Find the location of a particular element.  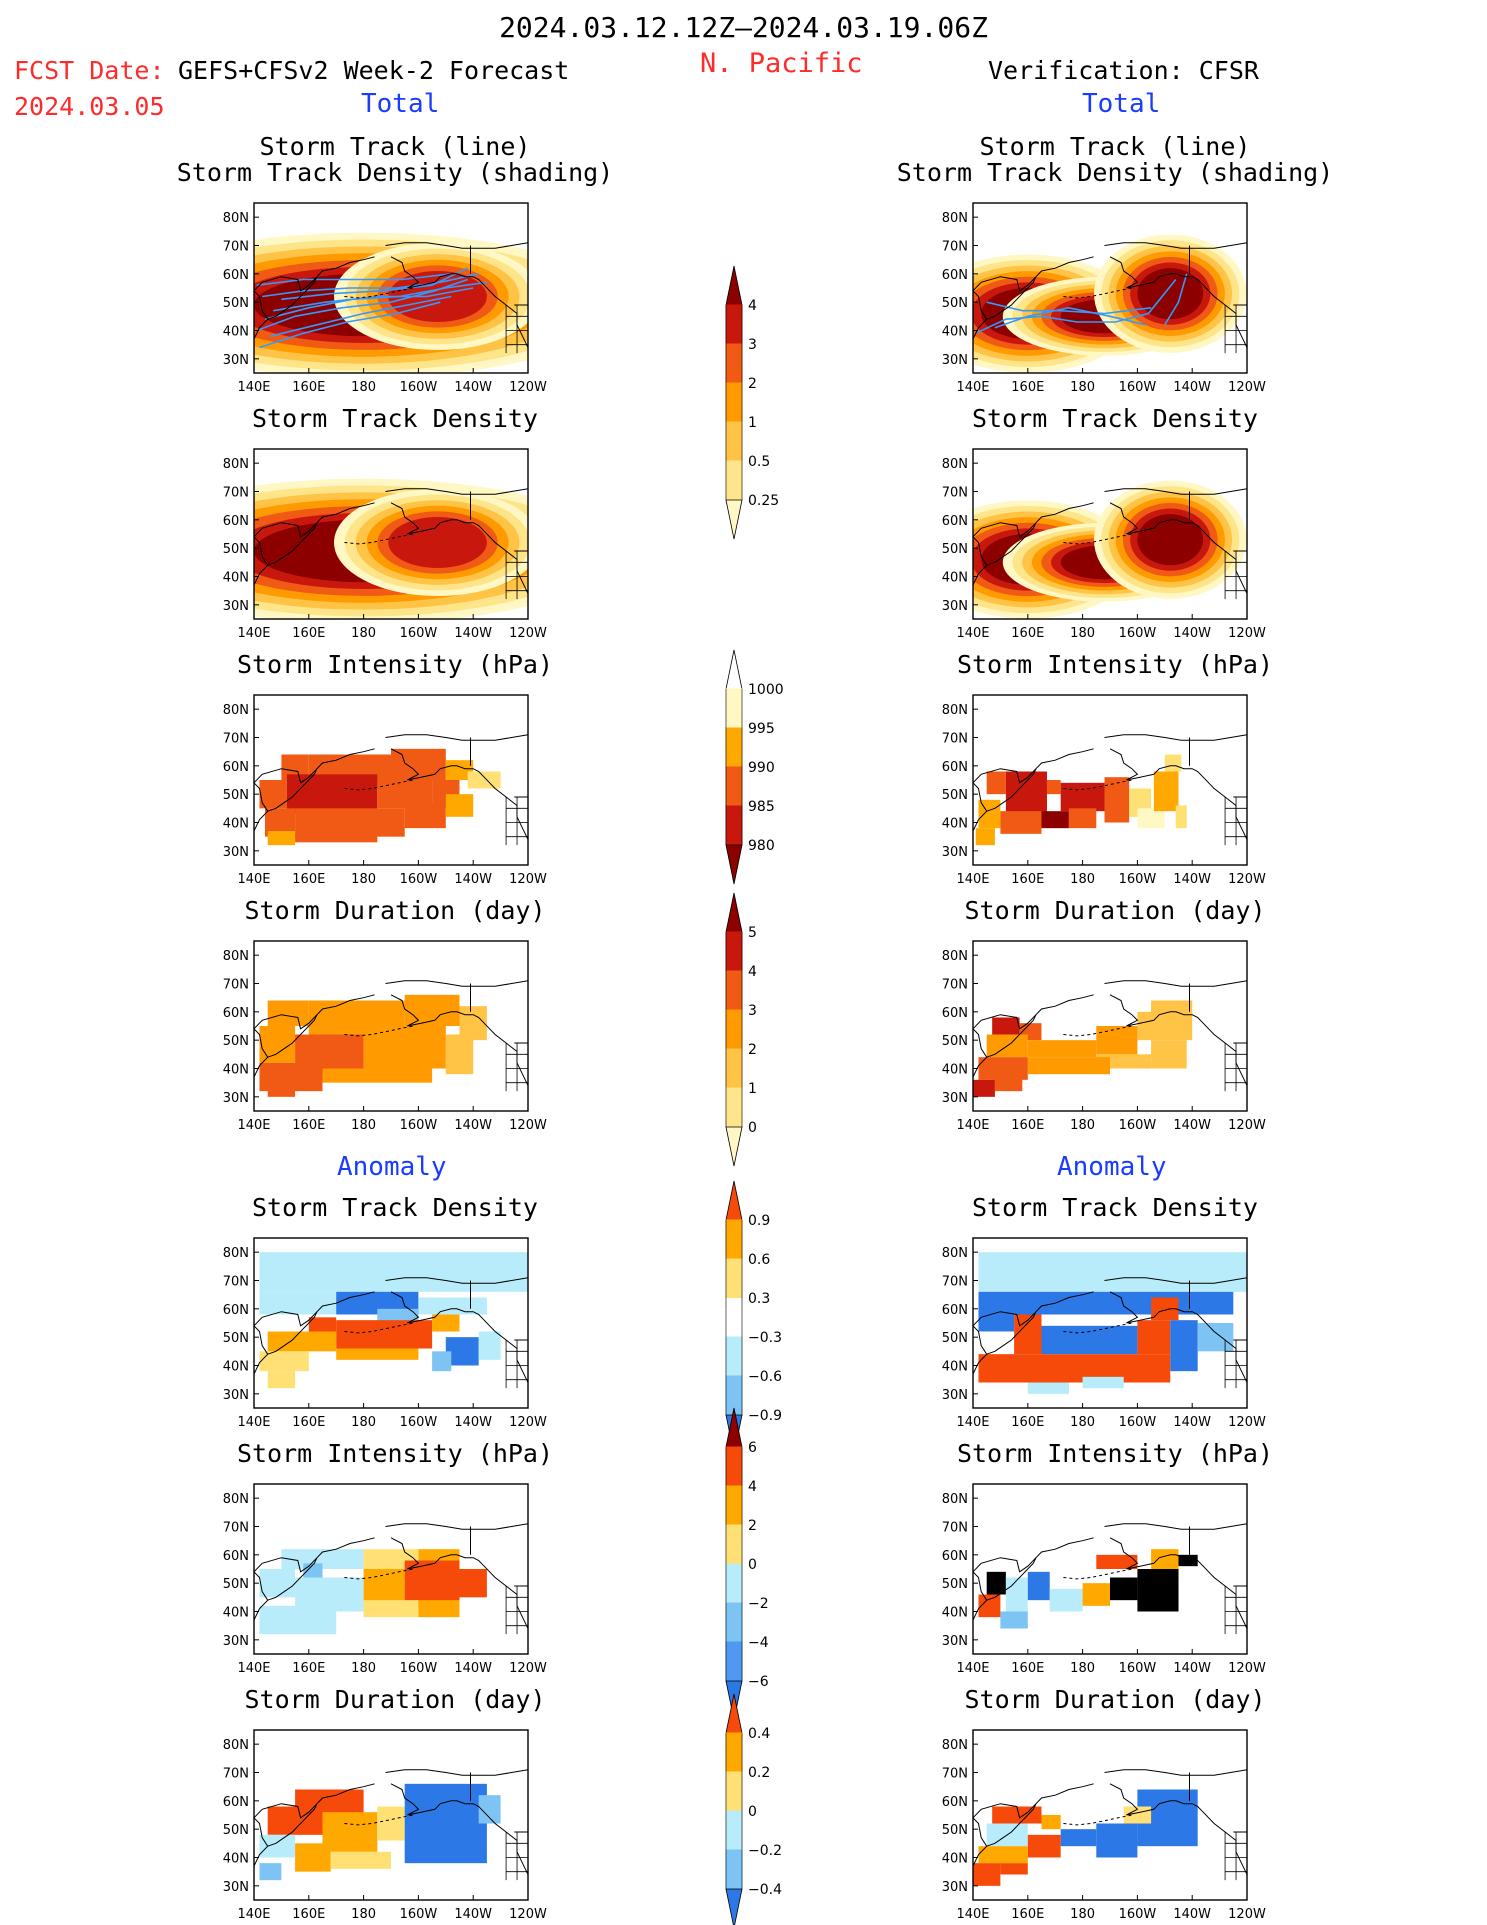

colorbar-cbar_anom_intensity: 6 4 2 0 −2 −4 −6 is located at coordinates (747, 1564).